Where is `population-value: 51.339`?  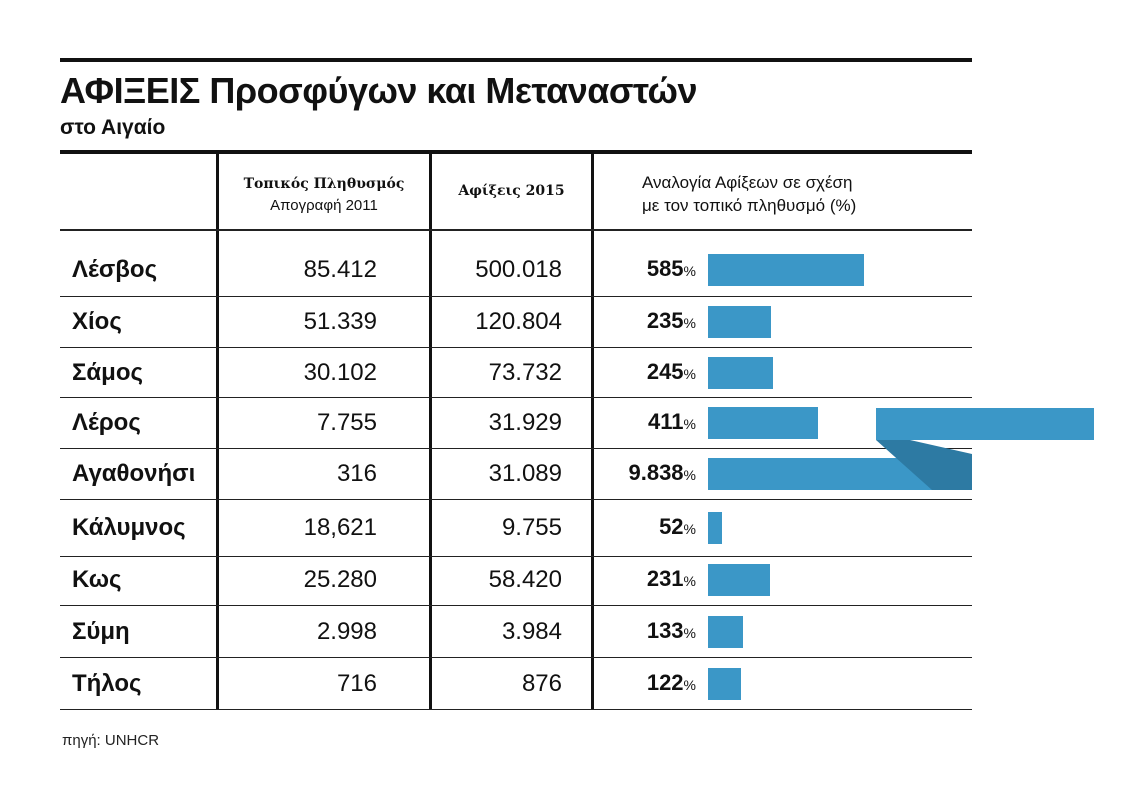 population-value: 51.339 is located at coordinates (340, 321).